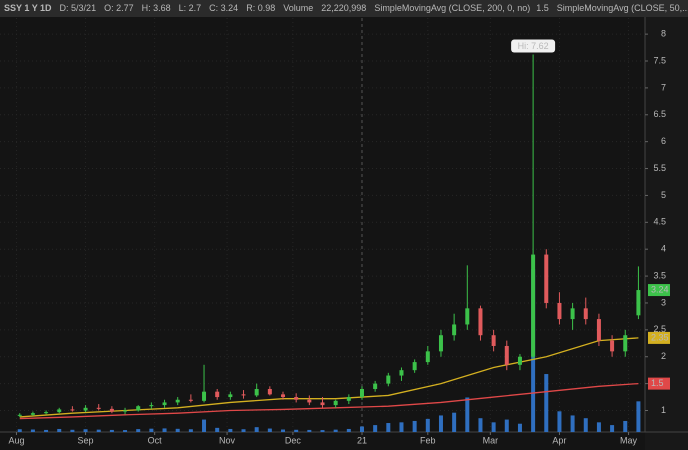  Describe the element at coordinates (190, 8) in the screenshot. I see `header-item: L: 2.7` at that location.